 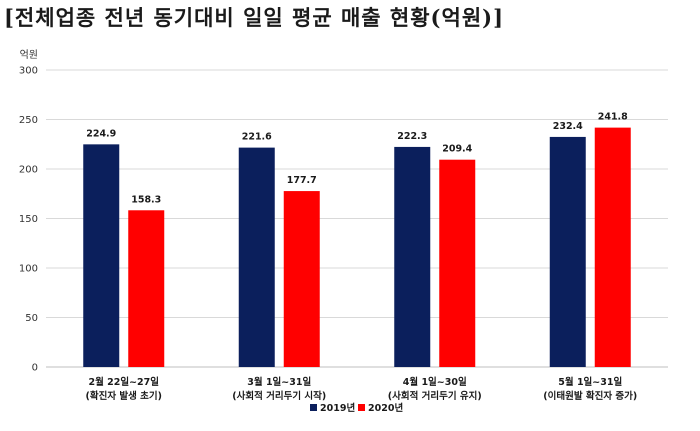 What do you see at coordinates (279, 396) in the screenshot?
I see `x-category-label: (사회적 거리두기 시작)` at bounding box center [279, 396].